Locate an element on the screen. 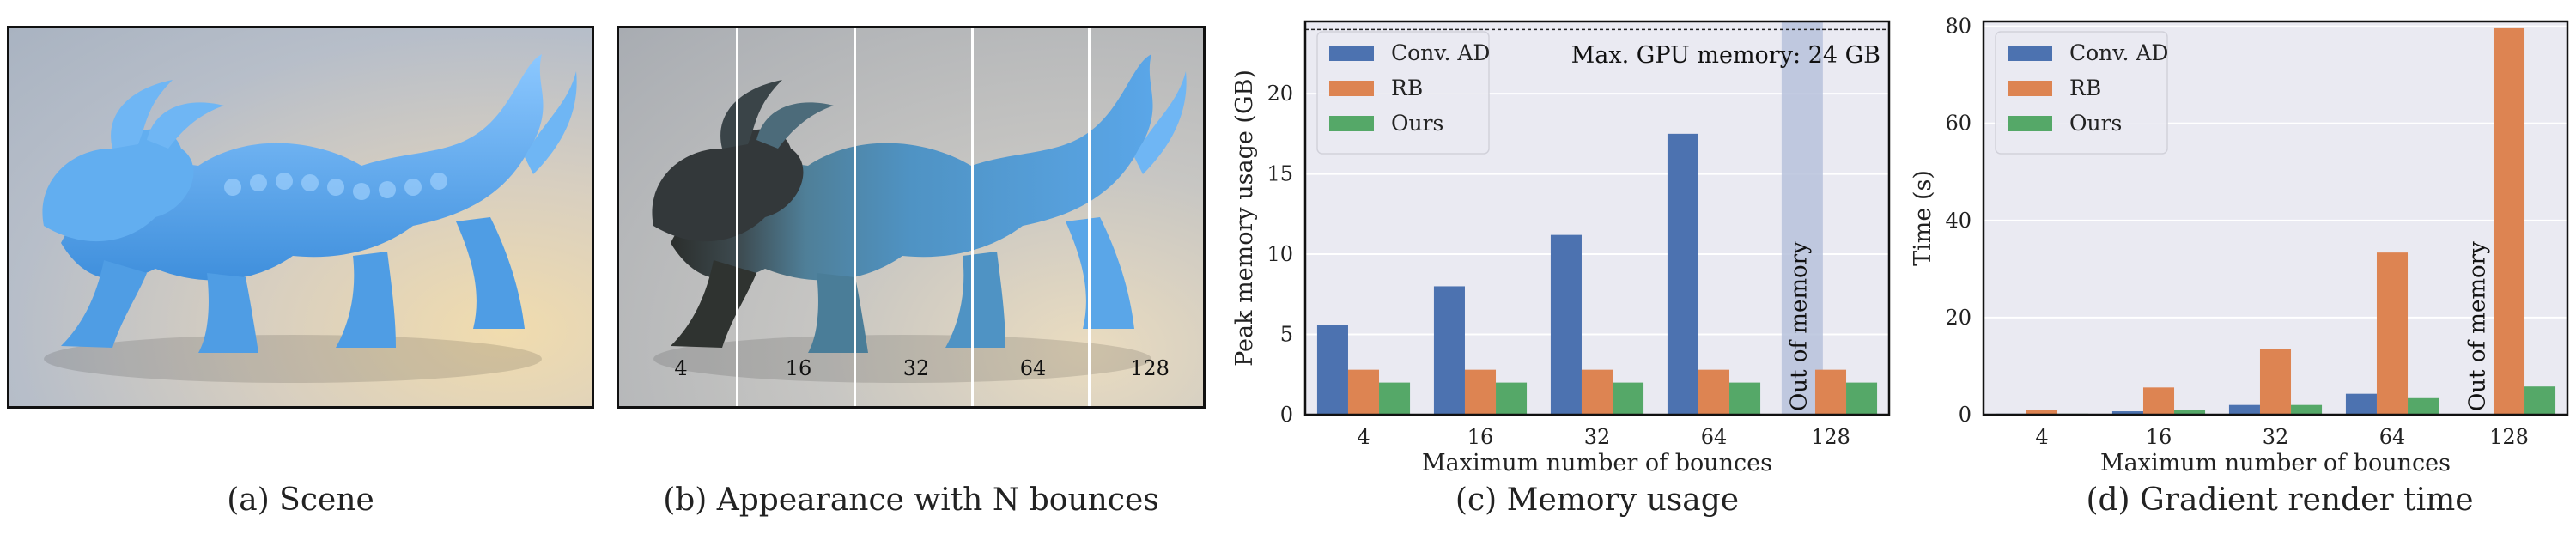  y-tick-label: 5 is located at coordinates (1287, 335).